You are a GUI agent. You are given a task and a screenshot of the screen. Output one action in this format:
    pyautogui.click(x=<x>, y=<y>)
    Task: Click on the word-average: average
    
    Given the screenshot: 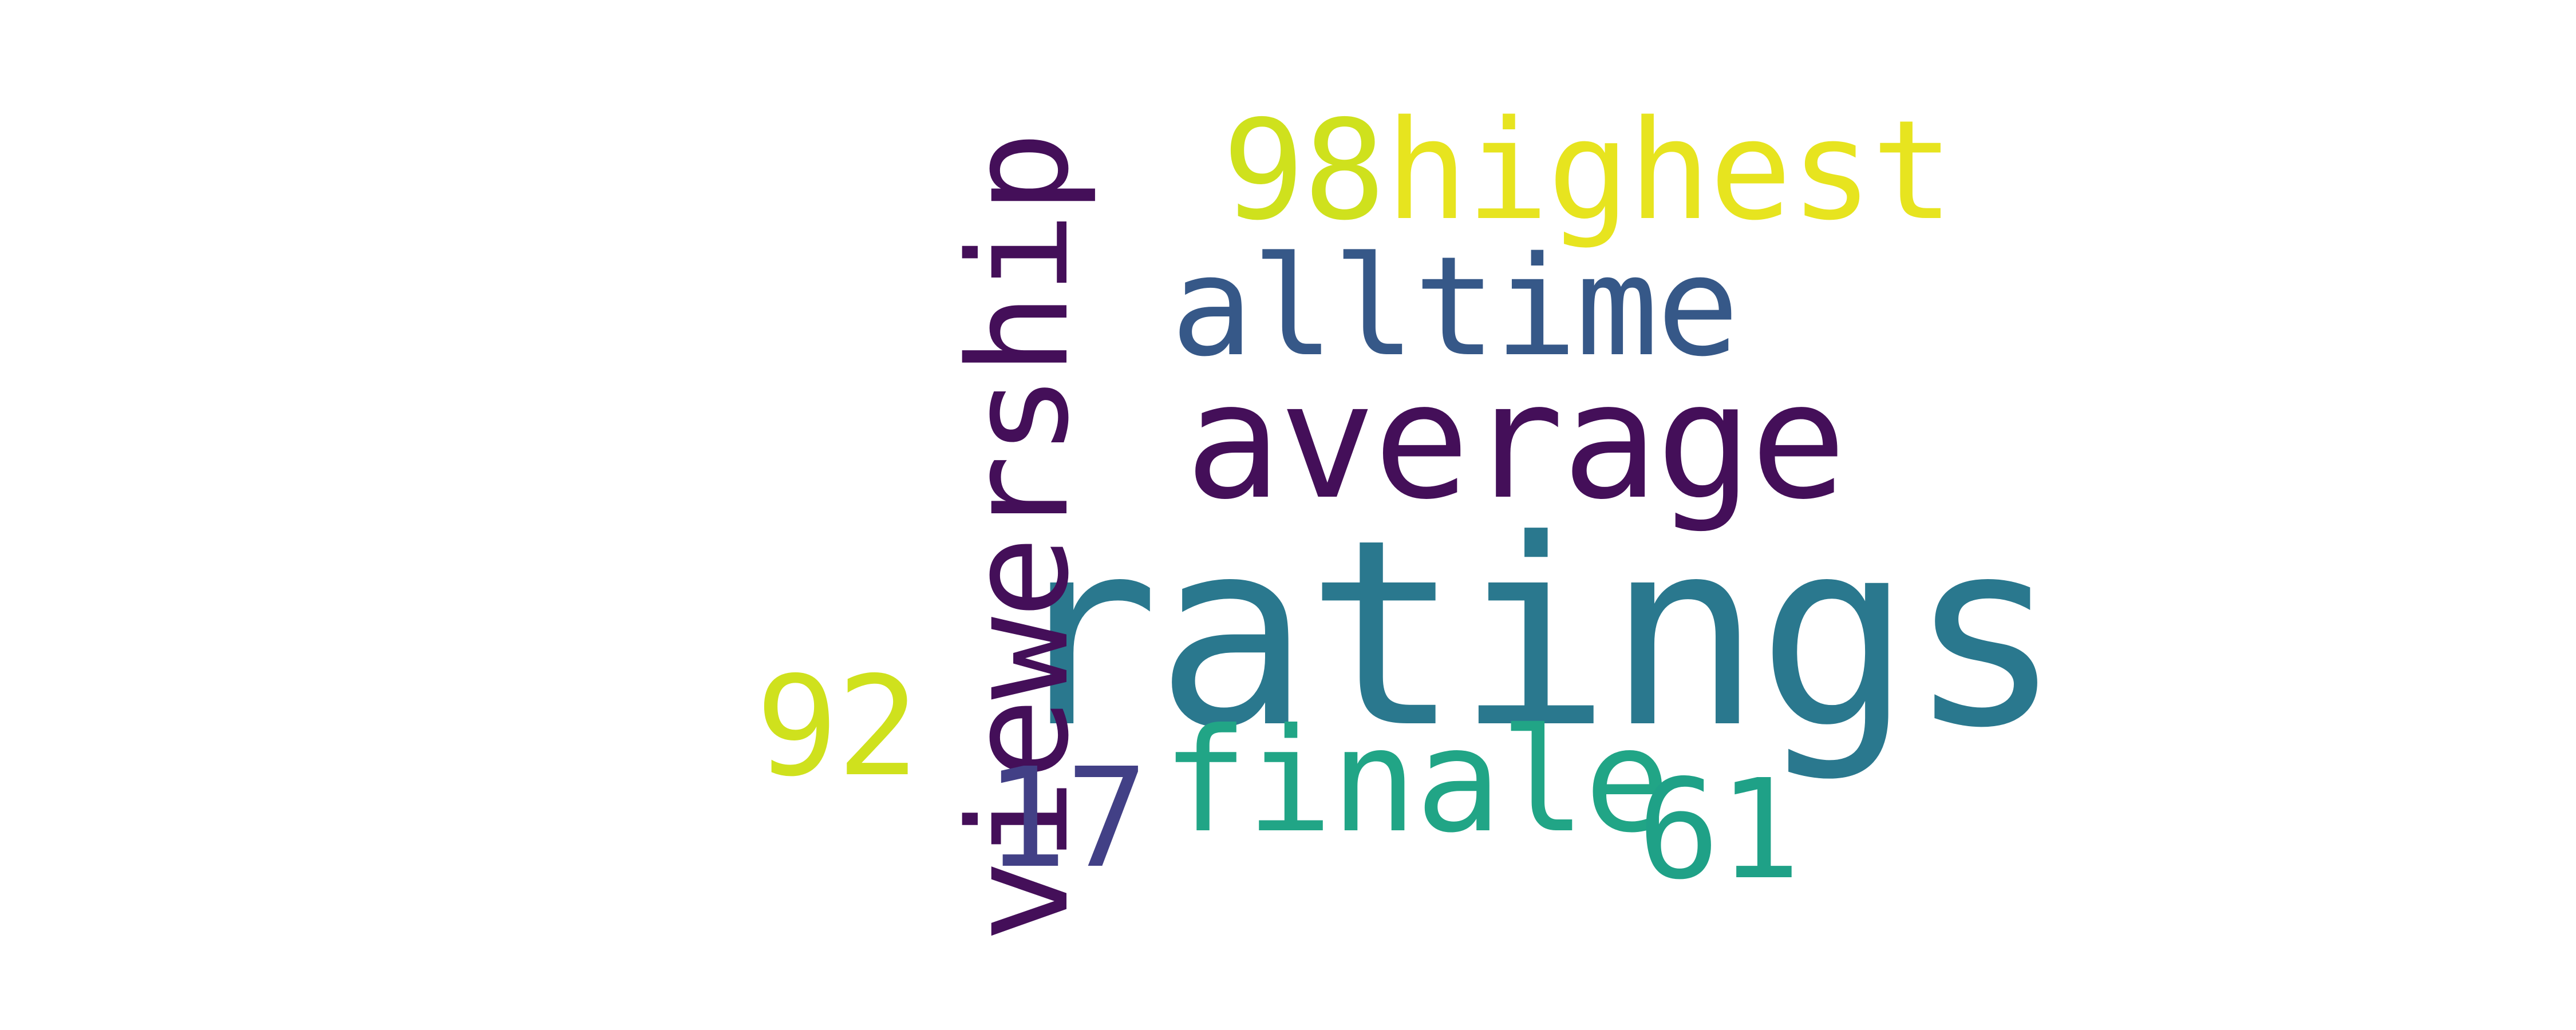 What is the action you would take?
    pyautogui.click(x=1516, y=441)
    